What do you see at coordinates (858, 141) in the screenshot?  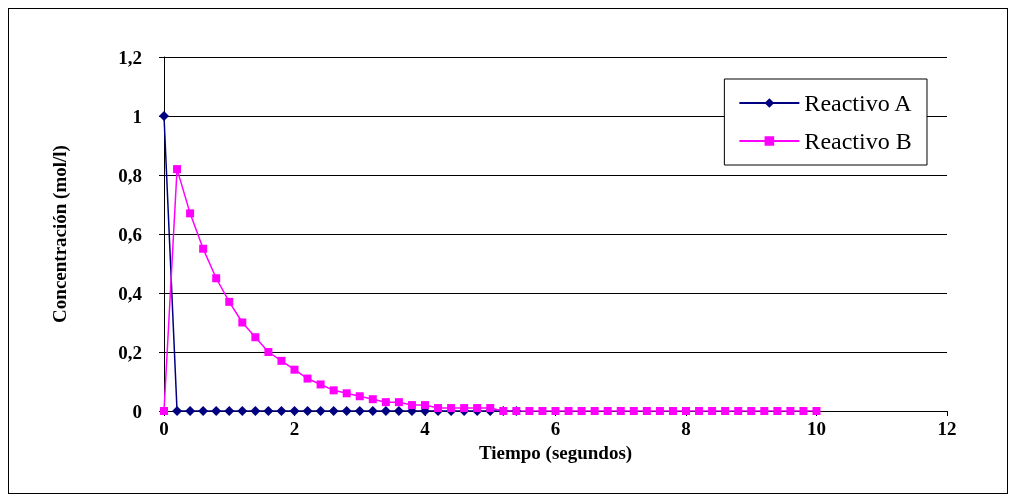 I see `legend-label: Reactivo B` at bounding box center [858, 141].